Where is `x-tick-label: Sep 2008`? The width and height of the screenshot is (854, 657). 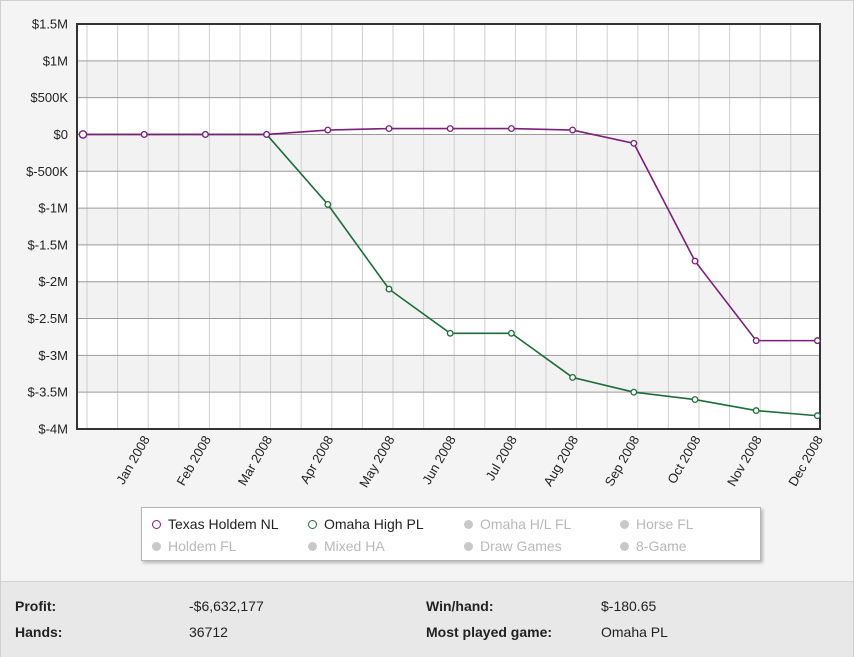 x-tick-label: Sep 2008 is located at coordinates (622, 461).